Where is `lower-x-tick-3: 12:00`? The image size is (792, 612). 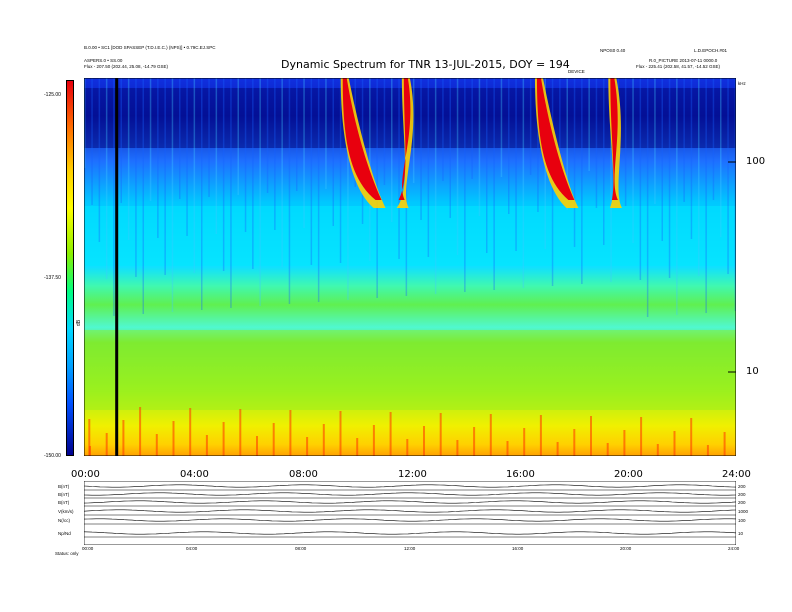 lower-x-tick-3: 12:00 is located at coordinates (410, 548).